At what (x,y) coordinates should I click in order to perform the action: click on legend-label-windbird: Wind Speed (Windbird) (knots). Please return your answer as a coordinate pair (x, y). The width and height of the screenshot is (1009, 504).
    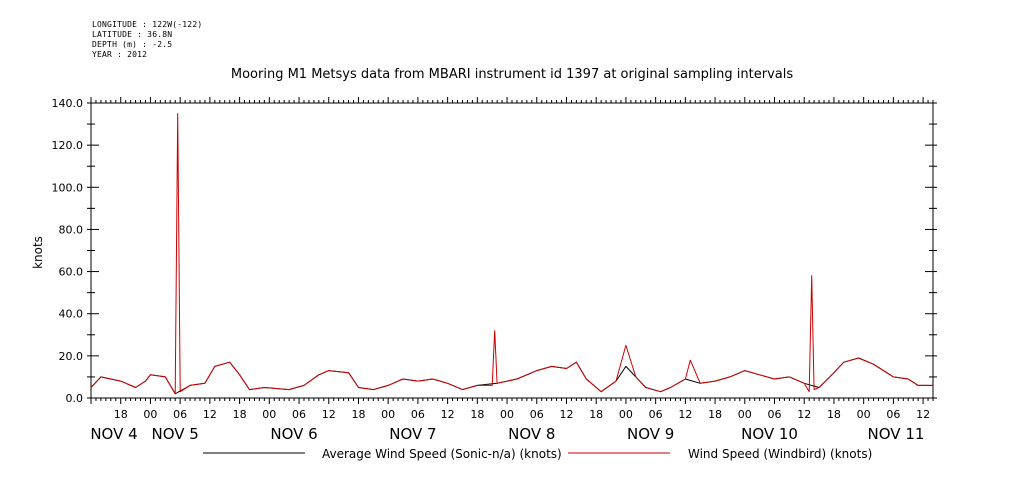
    Looking at the image, I should click on (780, 454).